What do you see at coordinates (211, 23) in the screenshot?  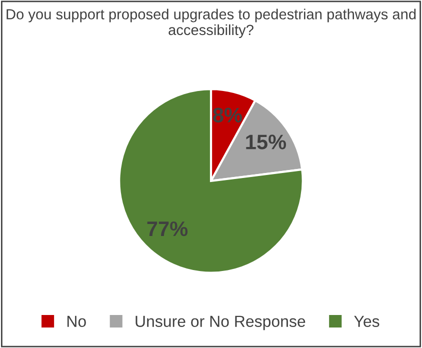 I see `chart-title: Do you support proposed upgrades to pedestrian pathways and accessibility?` at bounding box center [211, 23].